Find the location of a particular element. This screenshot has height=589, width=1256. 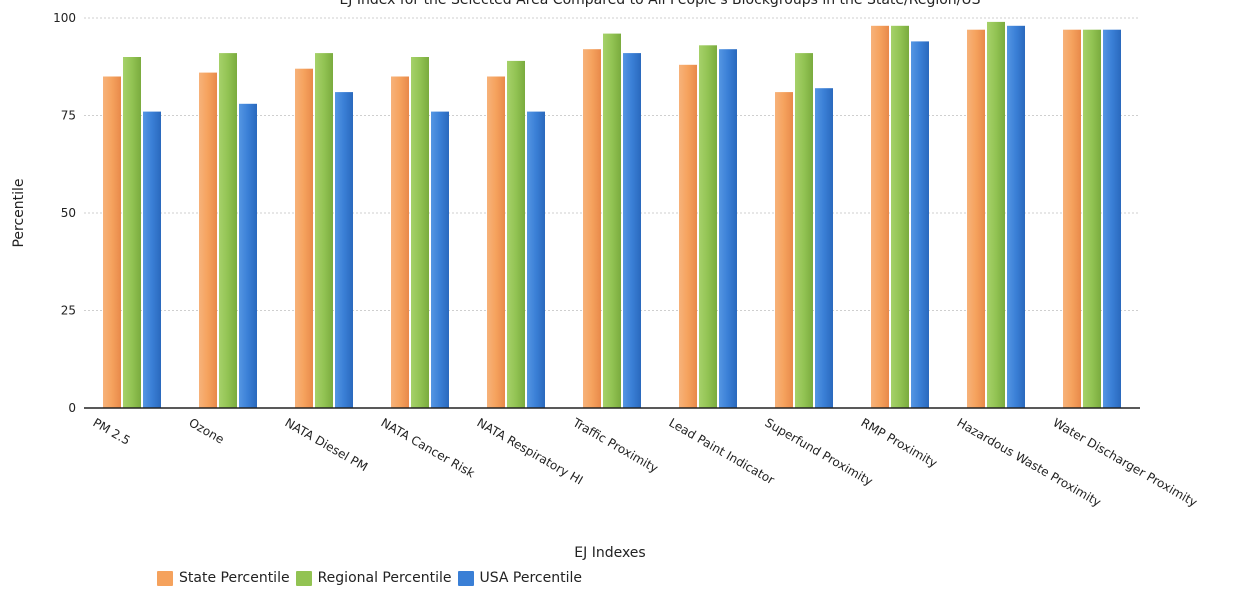

legend-swatch-usa is located at coordinates (465, 578).